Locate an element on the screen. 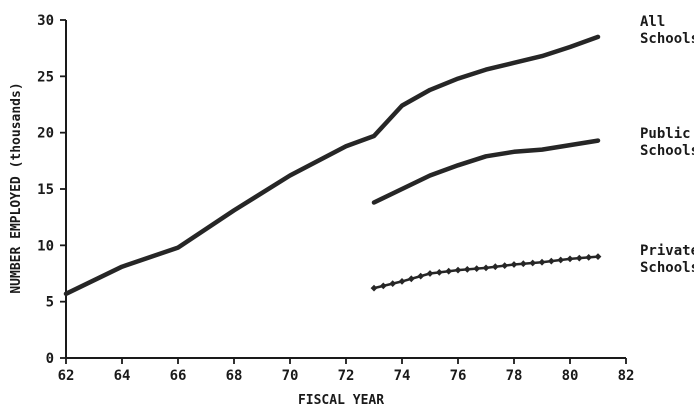  x-tick-label: 66 is located at coordinates (178, 376).